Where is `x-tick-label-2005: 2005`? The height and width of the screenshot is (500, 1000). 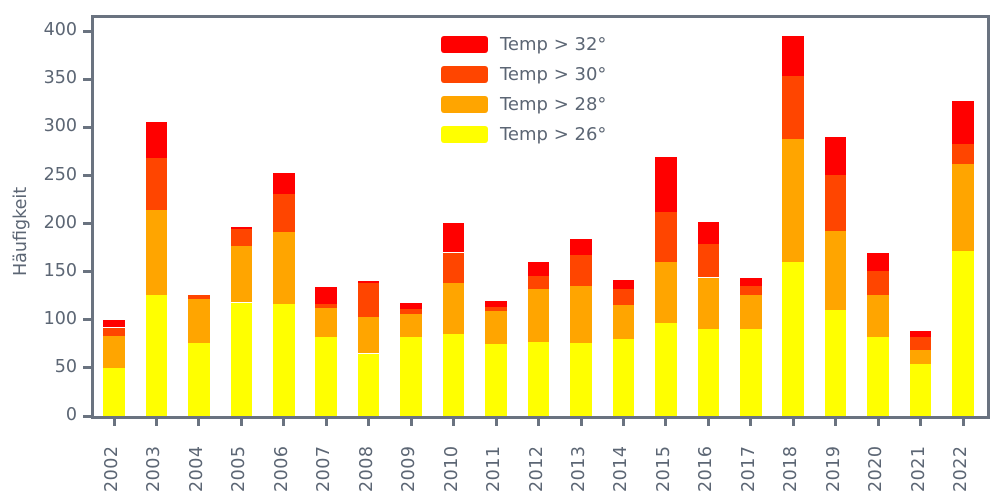
x-tick-label-2005: 2005 is located at coordinates (239, 468).